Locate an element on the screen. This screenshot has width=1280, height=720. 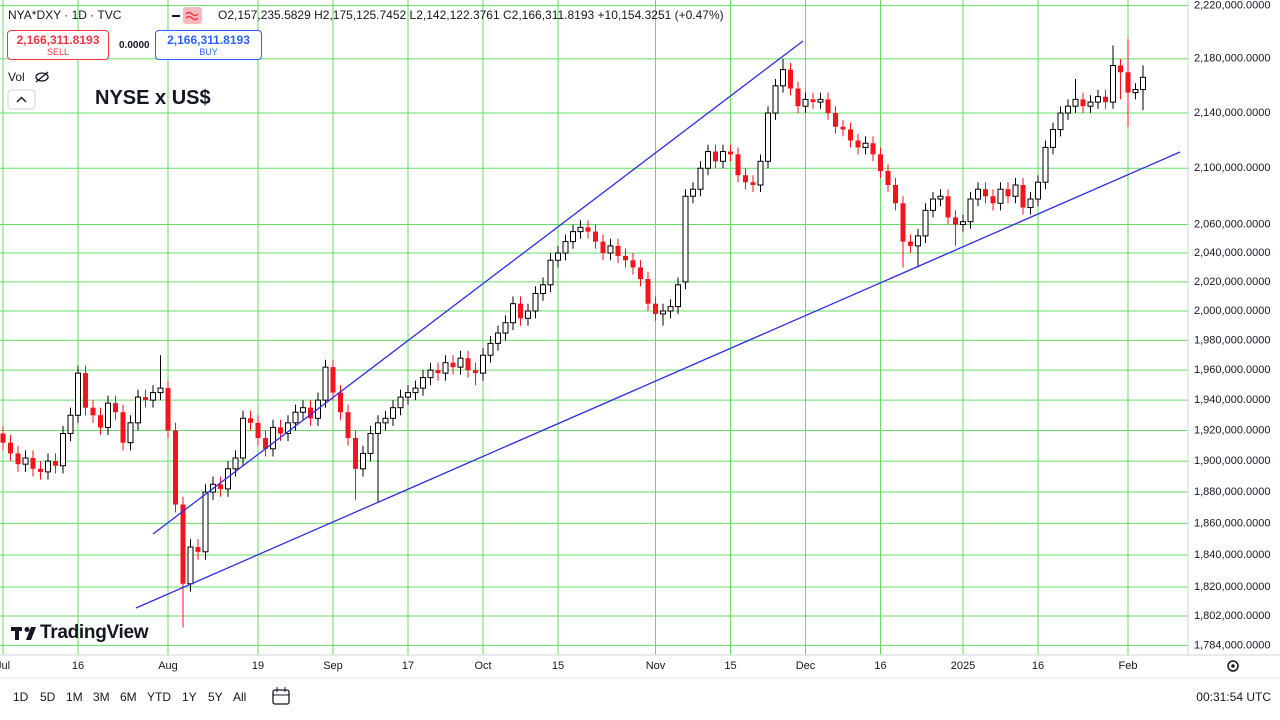
x-tick-label: Nov is located at coordinates (656, 666).